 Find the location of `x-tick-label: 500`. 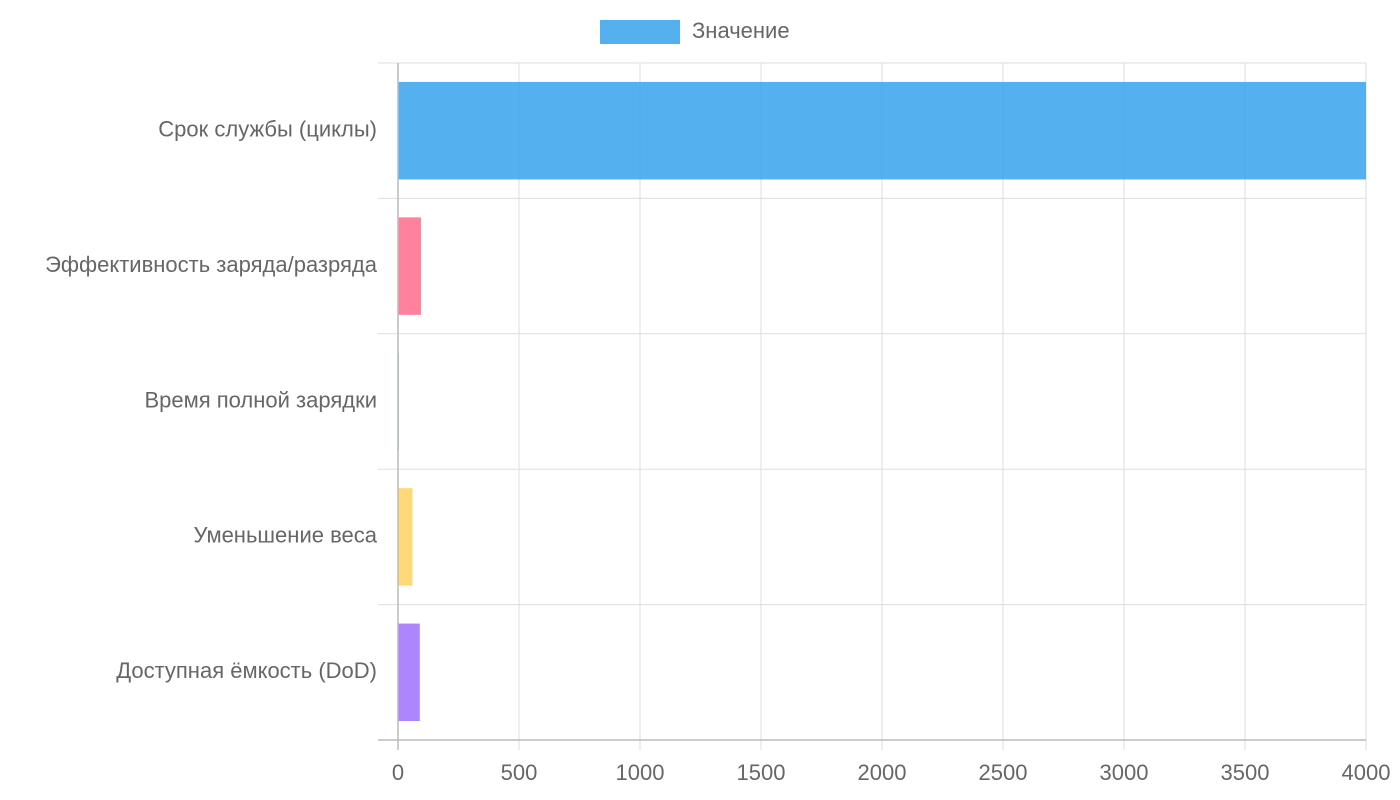

x-tick-label: 500 is located at coordinates (519, 772).